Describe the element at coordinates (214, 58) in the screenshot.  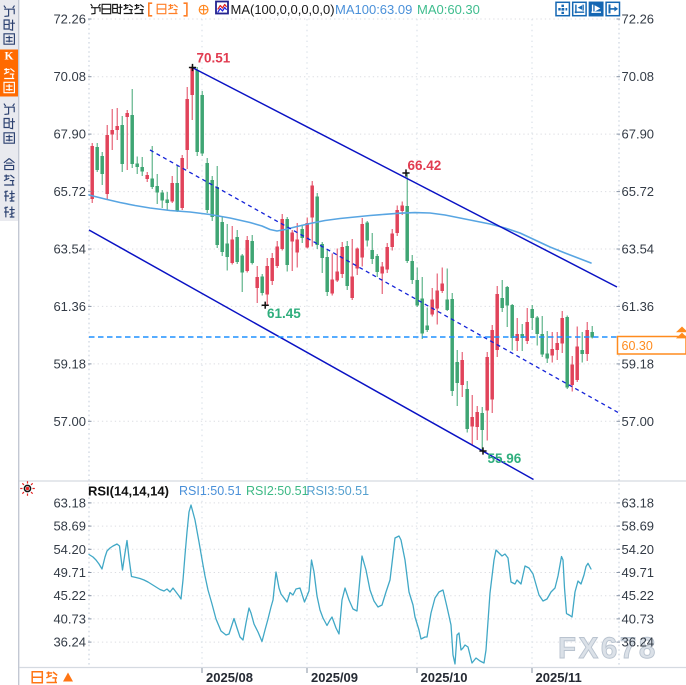
I see `svg-text: 70.51` at that location.